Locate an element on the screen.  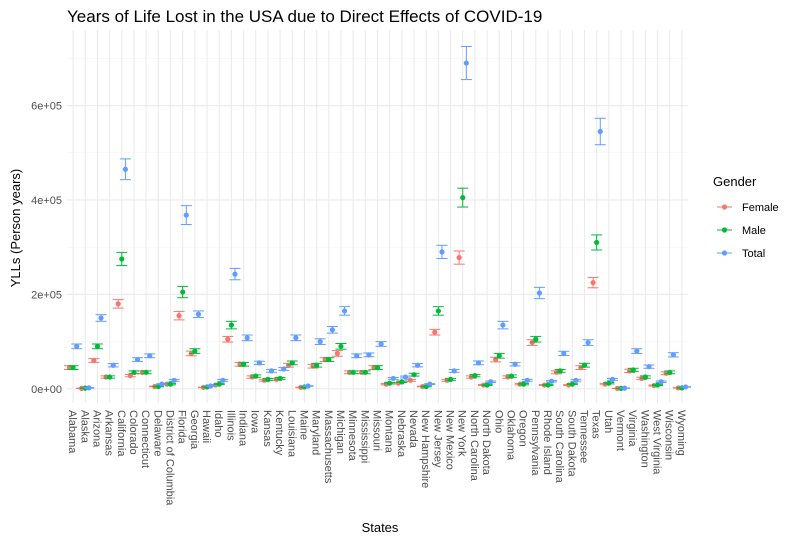
y-tick-label: 6e+05 is located at coordinates (46, 107).